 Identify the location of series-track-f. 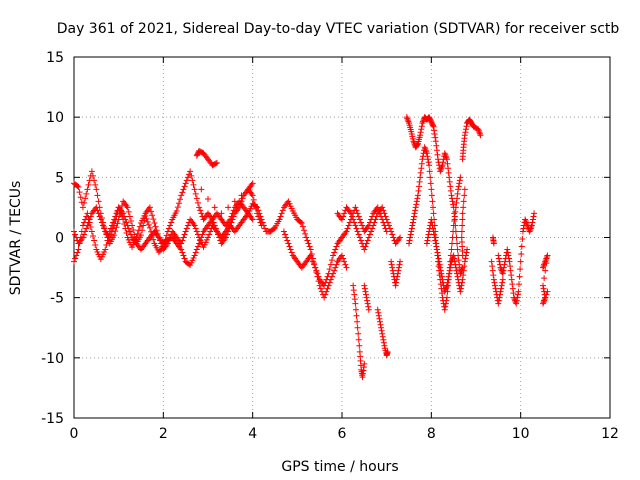
(369, 228).